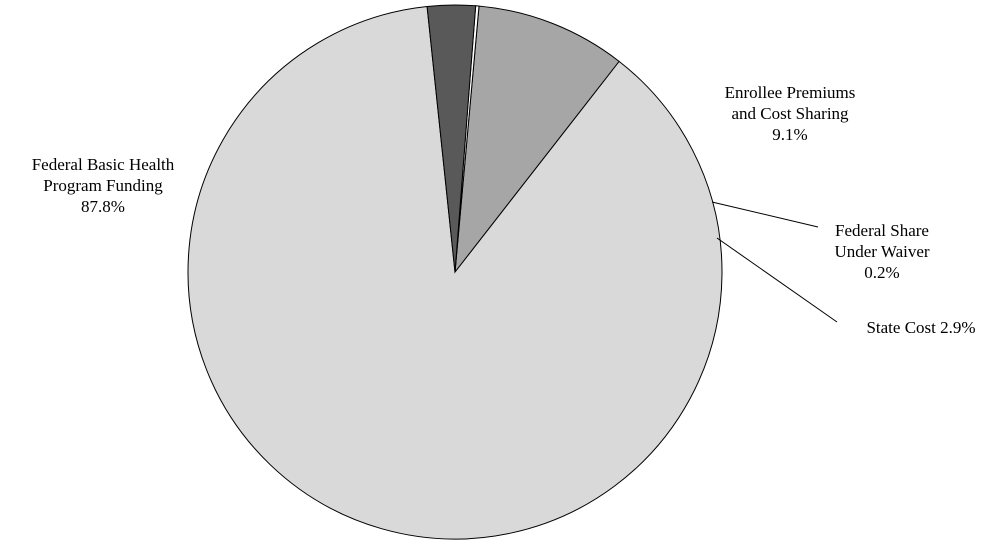  Describe the element at coordinates (790, 92) in the screenshot. I see `slice-label-line: Enrollee Premiums` at that location.